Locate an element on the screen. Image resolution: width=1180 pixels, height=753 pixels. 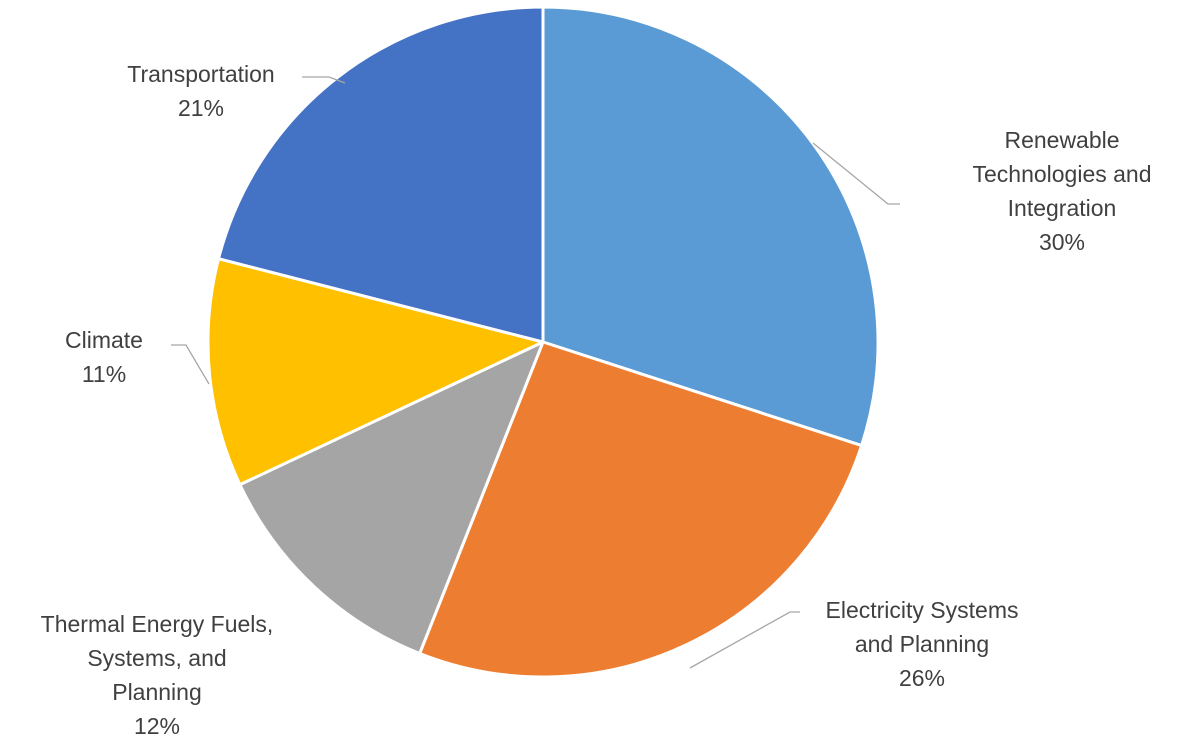
slice-category-label: Integration is located at coordinates (1062, 208).